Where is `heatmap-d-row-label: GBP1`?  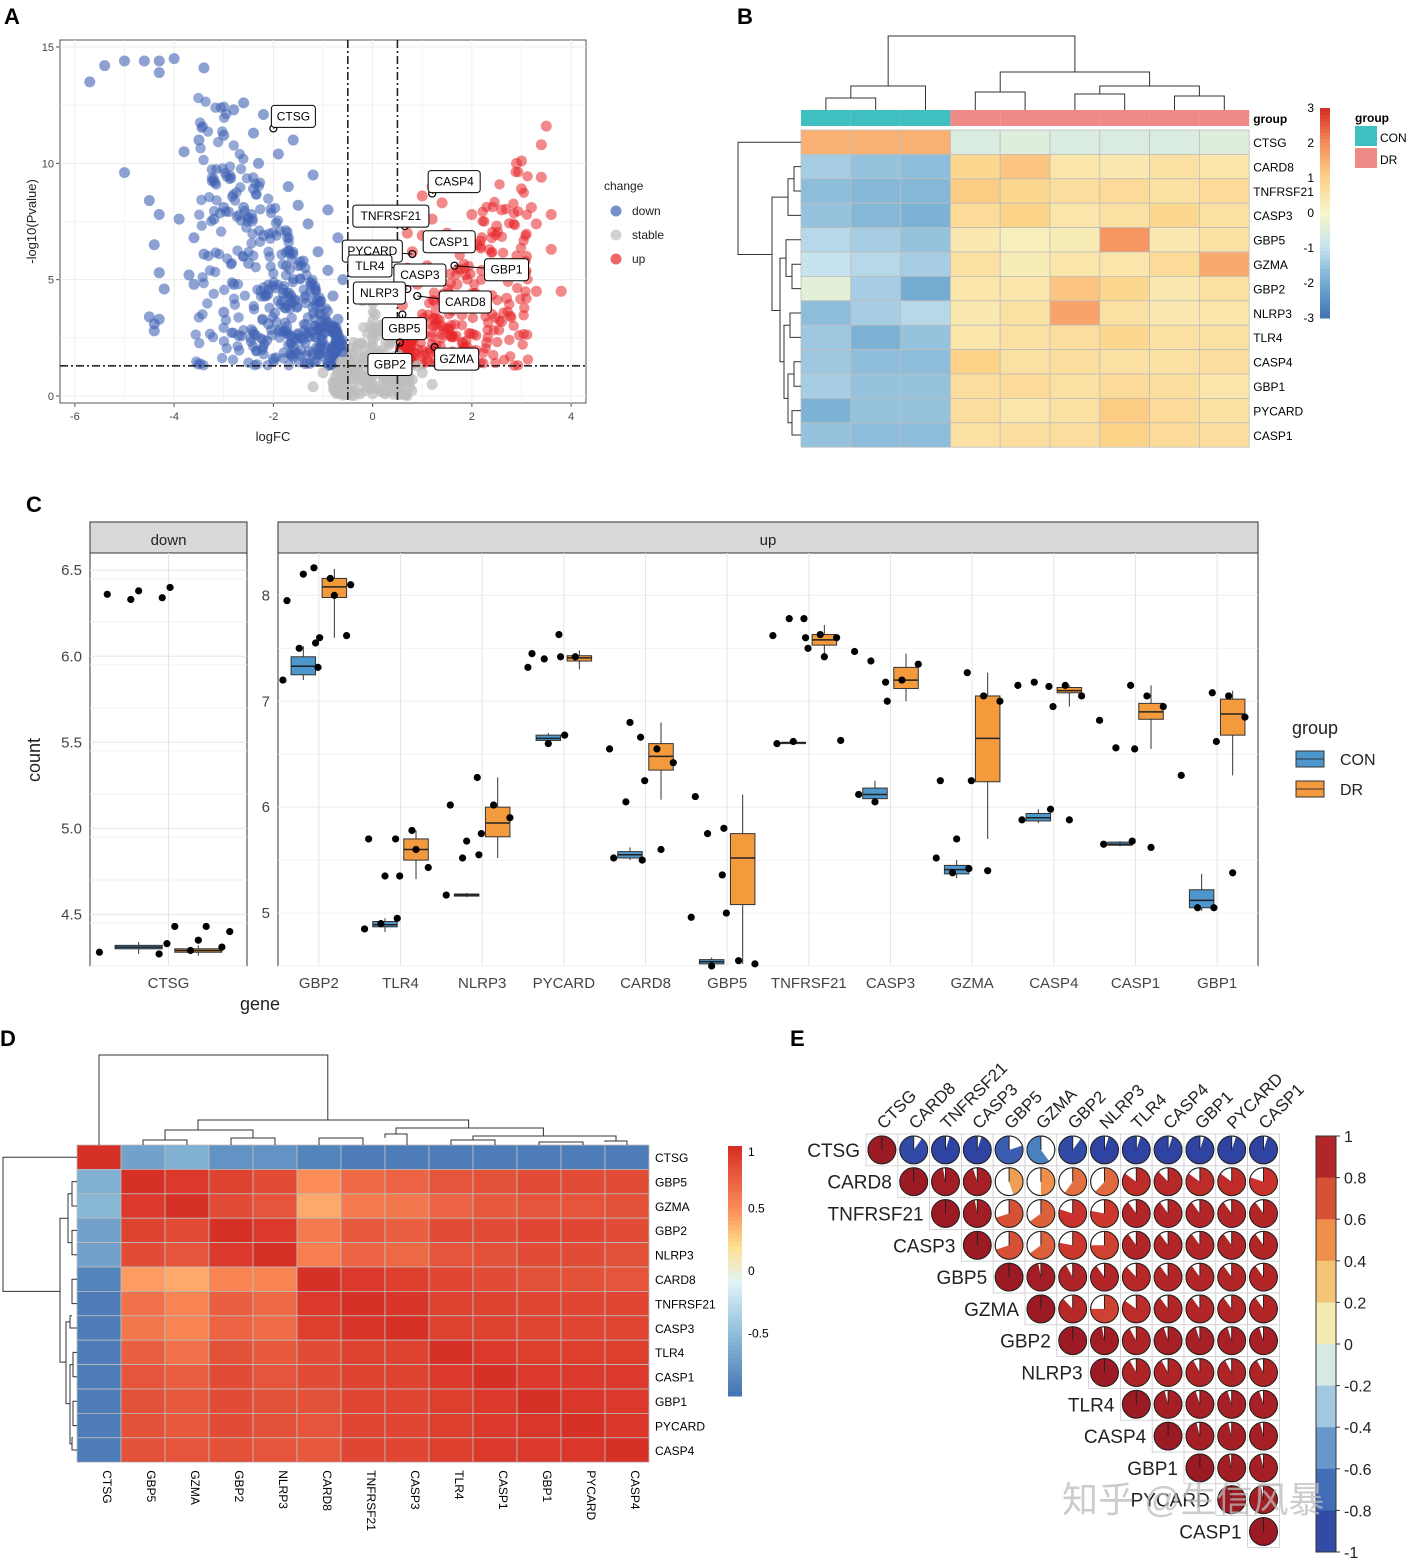 heatmap-d-row-label: GBP1 is located at coordinates (671, 1402).